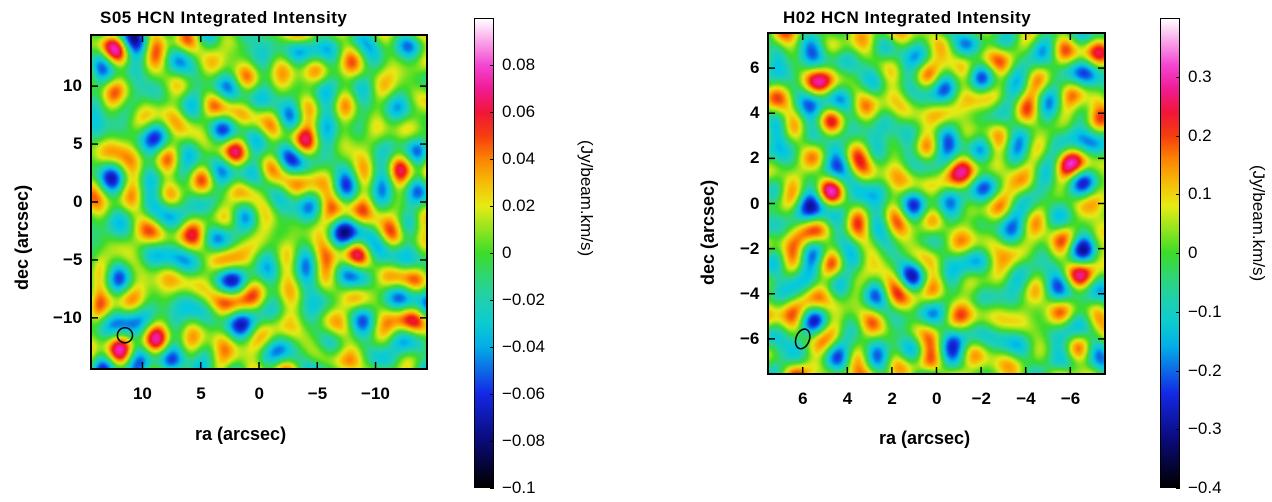  Describe the element at coordinates (142, 393) in the screenshot. I see `x-tick-label: 10` at that location.